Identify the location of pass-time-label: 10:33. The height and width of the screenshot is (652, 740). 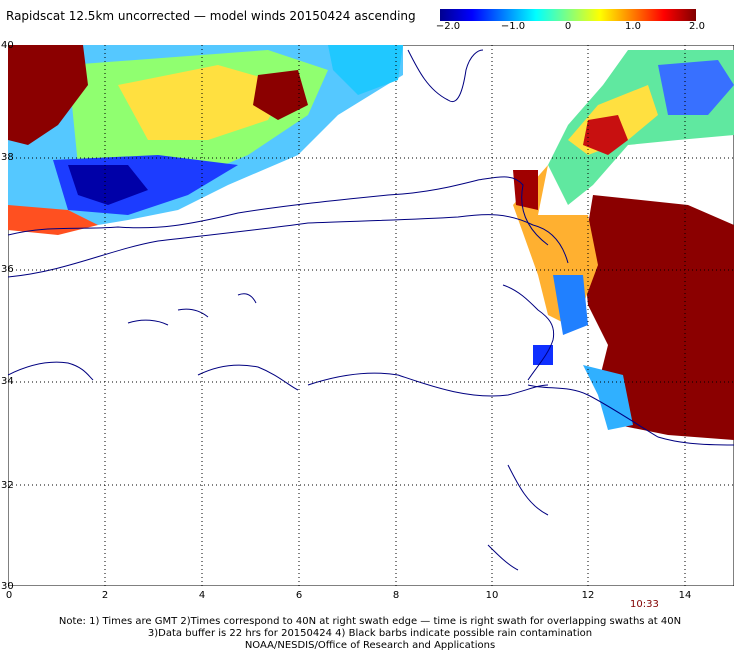
(644, 604).